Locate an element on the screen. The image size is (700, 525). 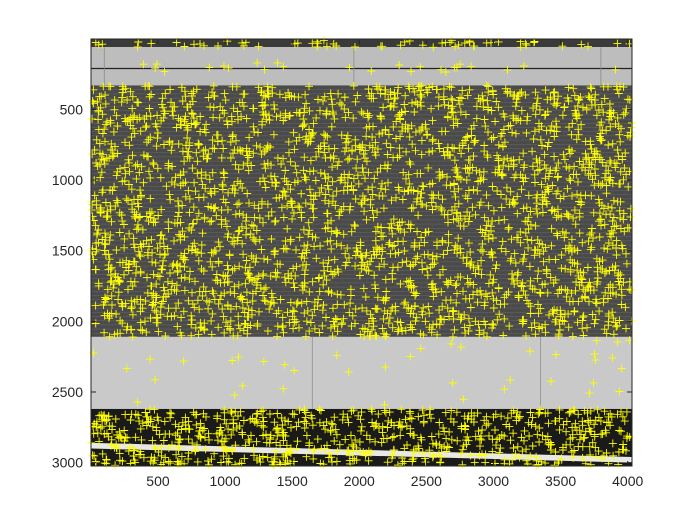
y-tick-label: 1500 is located at coordinates (67, 251).